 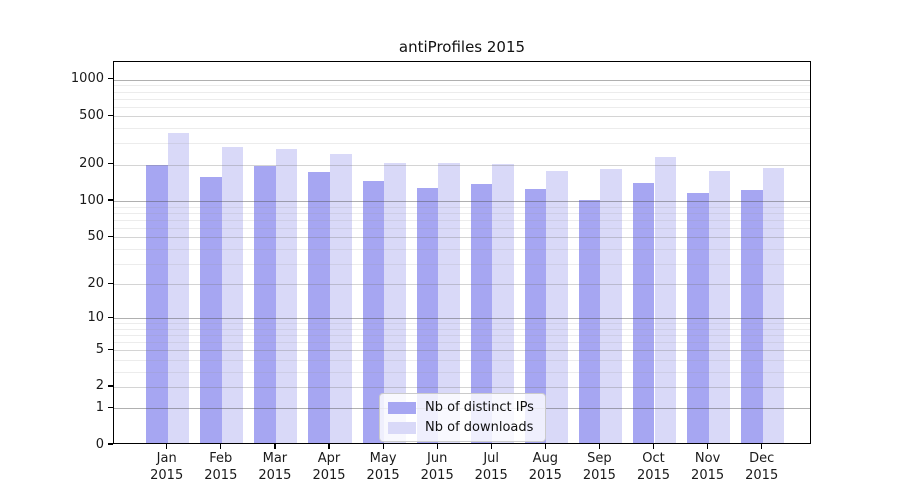 What do you see at coordinates (87, 79) in the screenshot?
I see `y-tick-label-1000: 1000` at bounding box center [87, 79].